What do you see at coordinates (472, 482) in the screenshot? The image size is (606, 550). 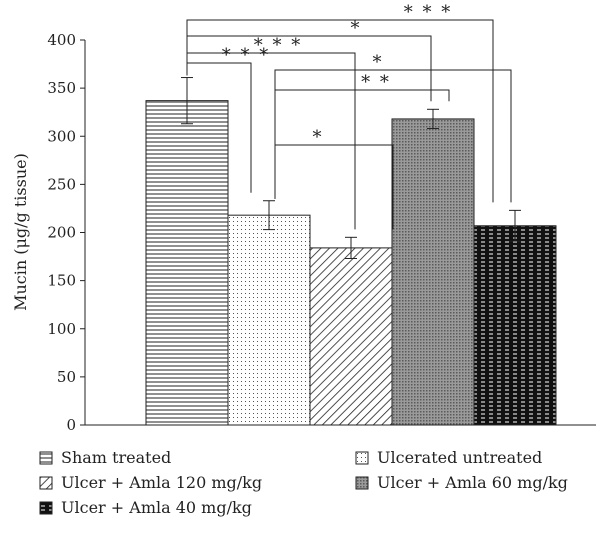 I see `legend-label: Ulcer + Amla 60 mg/kg` at bounding box center [472, 482].